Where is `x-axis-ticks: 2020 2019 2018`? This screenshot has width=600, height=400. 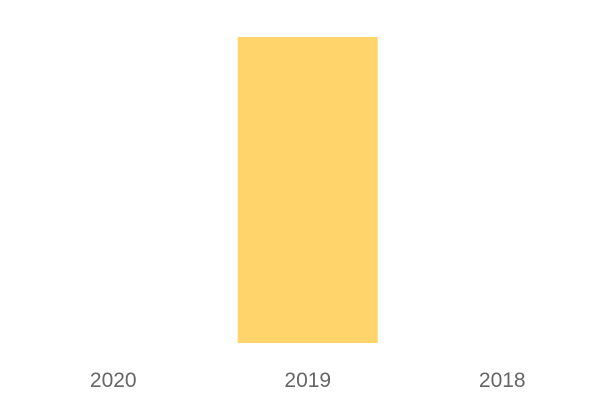
x-axis-ticks: 2020 2019 2018 is located at coordinates (308, 380).